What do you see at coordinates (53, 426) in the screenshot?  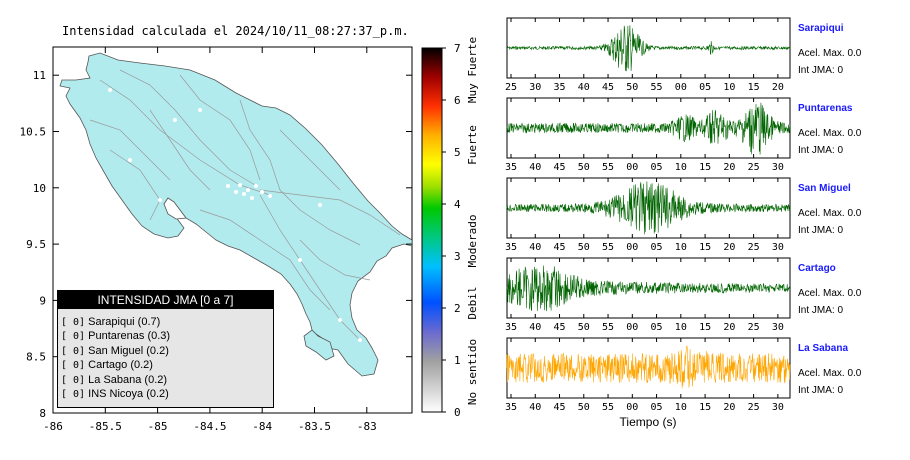 I see `map-x-tick-label: -86` at bounding box center [53, 426].